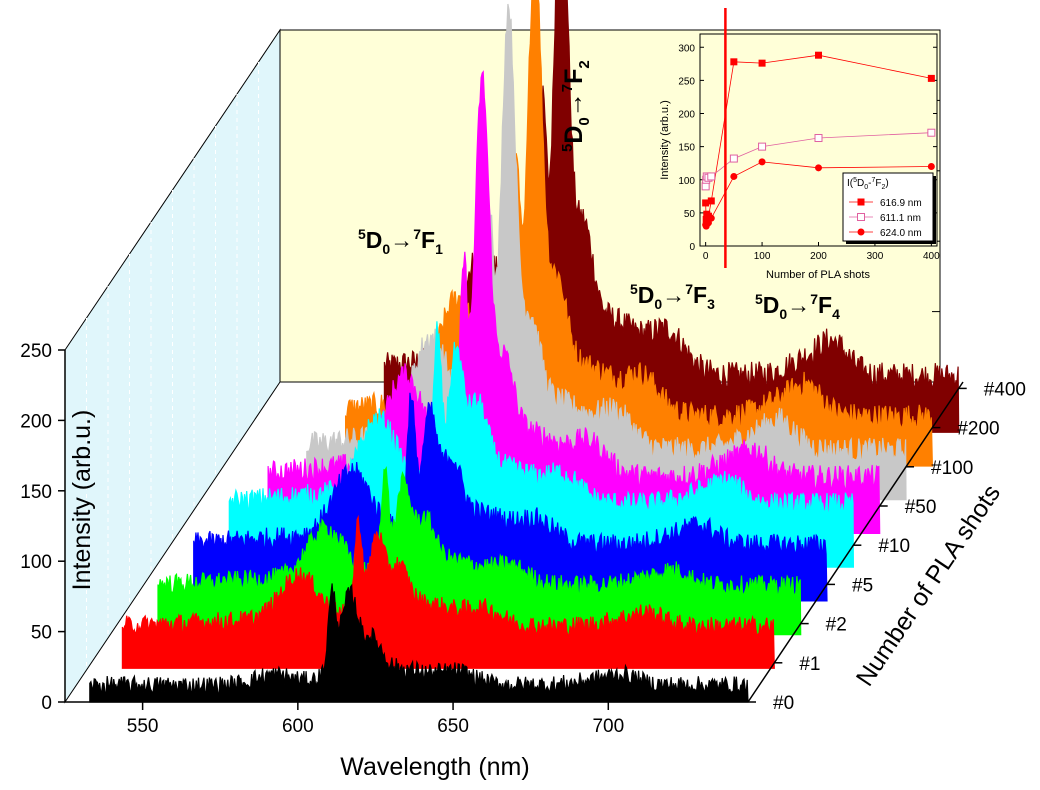 The height and width of the screenshot is (790, 1040). I want to click on inset-x-tick-label: 0, so click(706, 256).